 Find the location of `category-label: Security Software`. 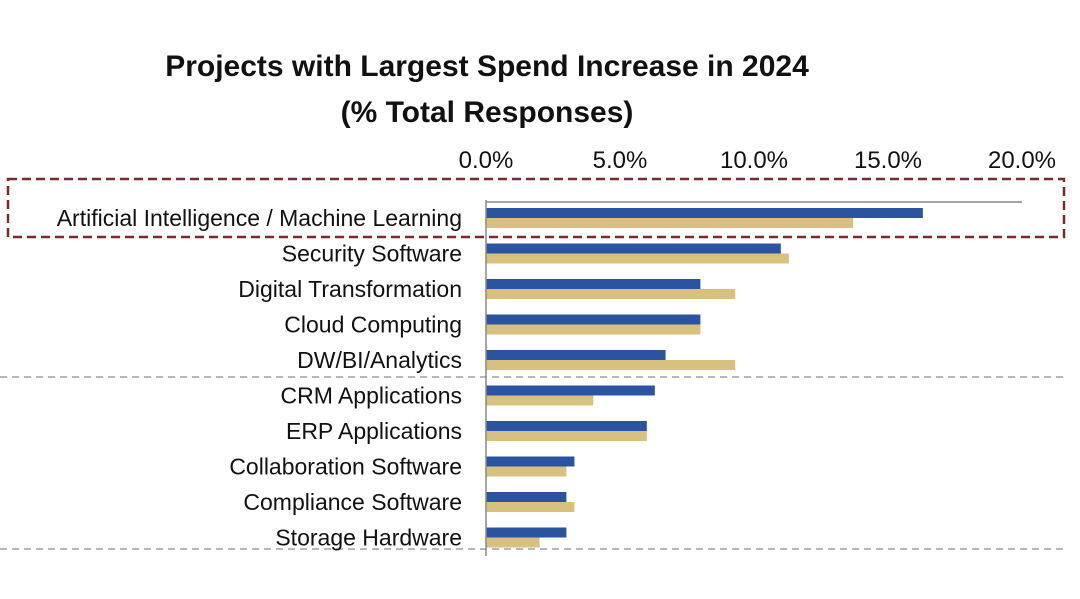

category-label: Security Software is located at coordinates (372, 254).